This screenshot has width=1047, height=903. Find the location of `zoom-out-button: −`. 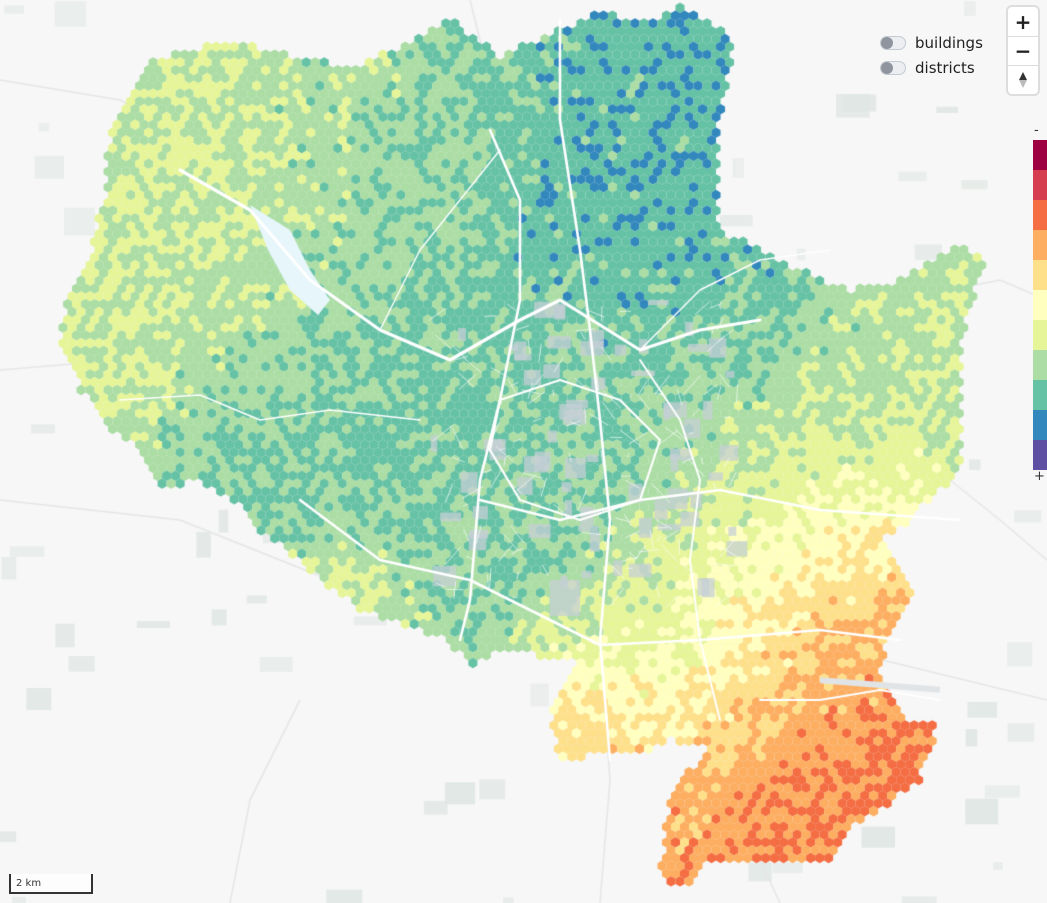

zoom-out-button: − is located at coordinates (1023, 50).